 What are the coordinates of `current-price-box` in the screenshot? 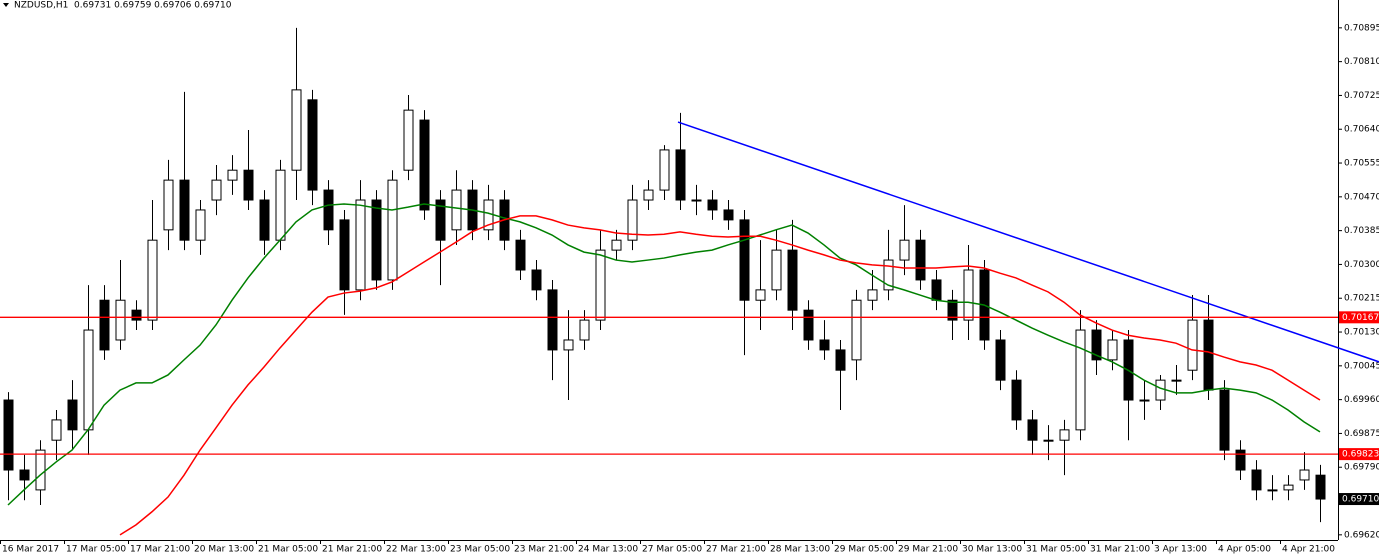 It's located at (1359, 499).